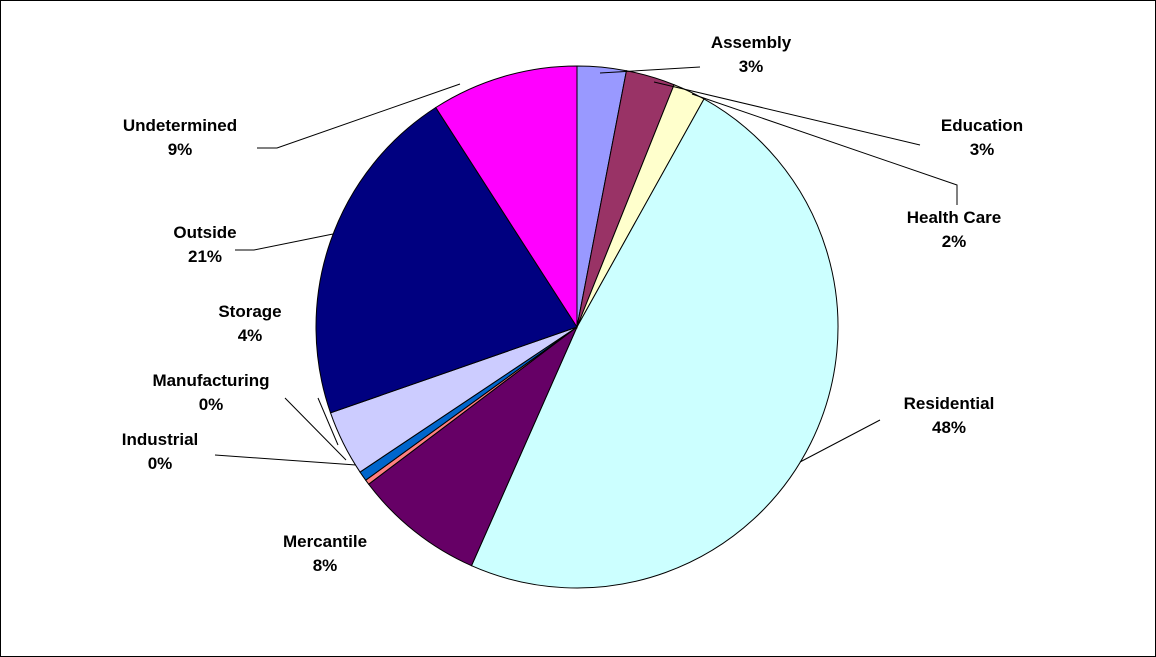  I want to click on slice-label-mercantile: Mercantile, so click(325, 541).